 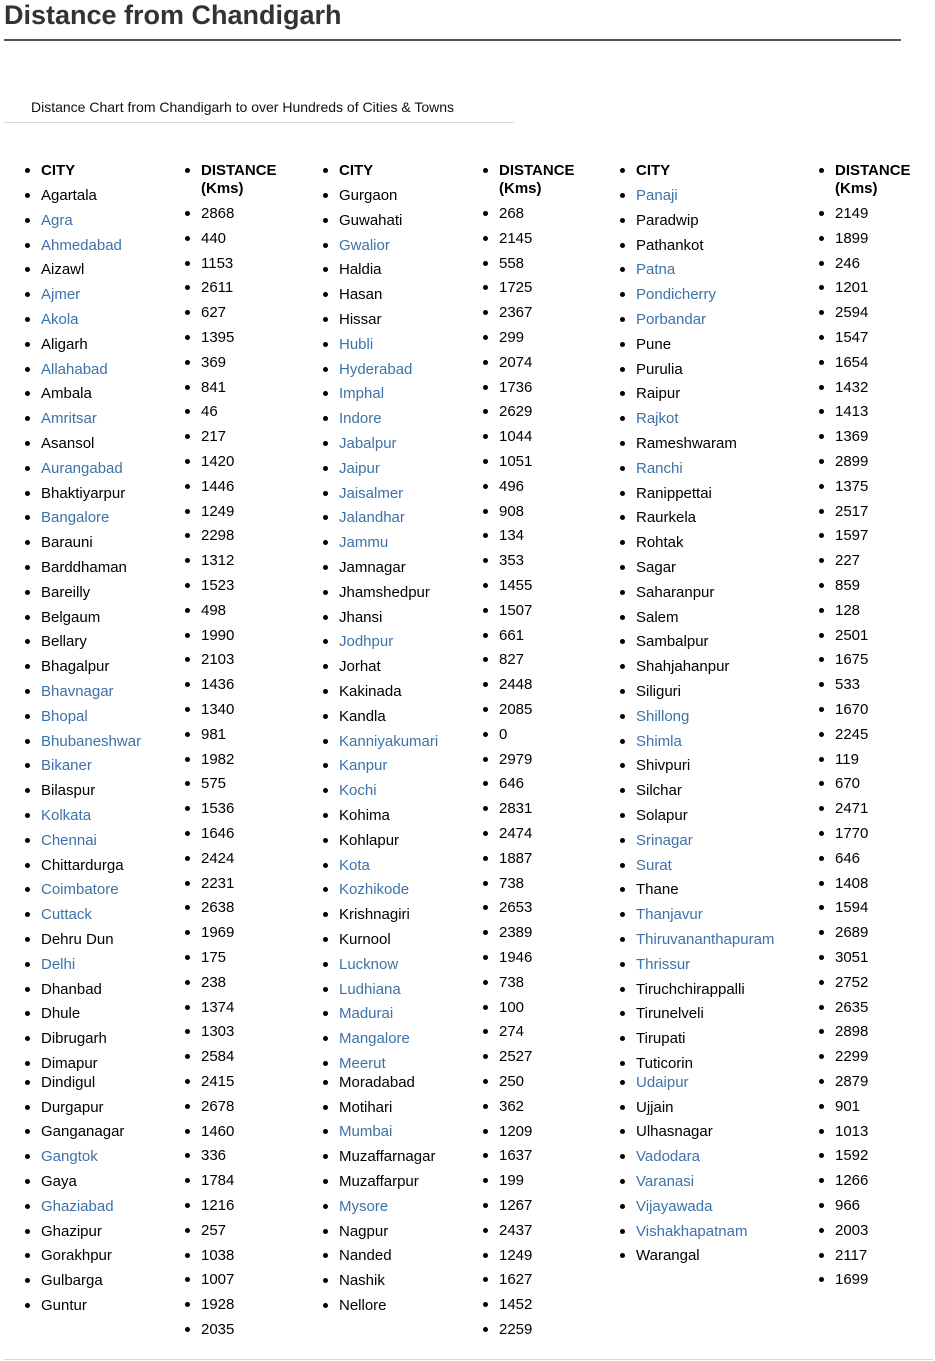 I want to click on distance-item: 738, so click(x=503, y=982).